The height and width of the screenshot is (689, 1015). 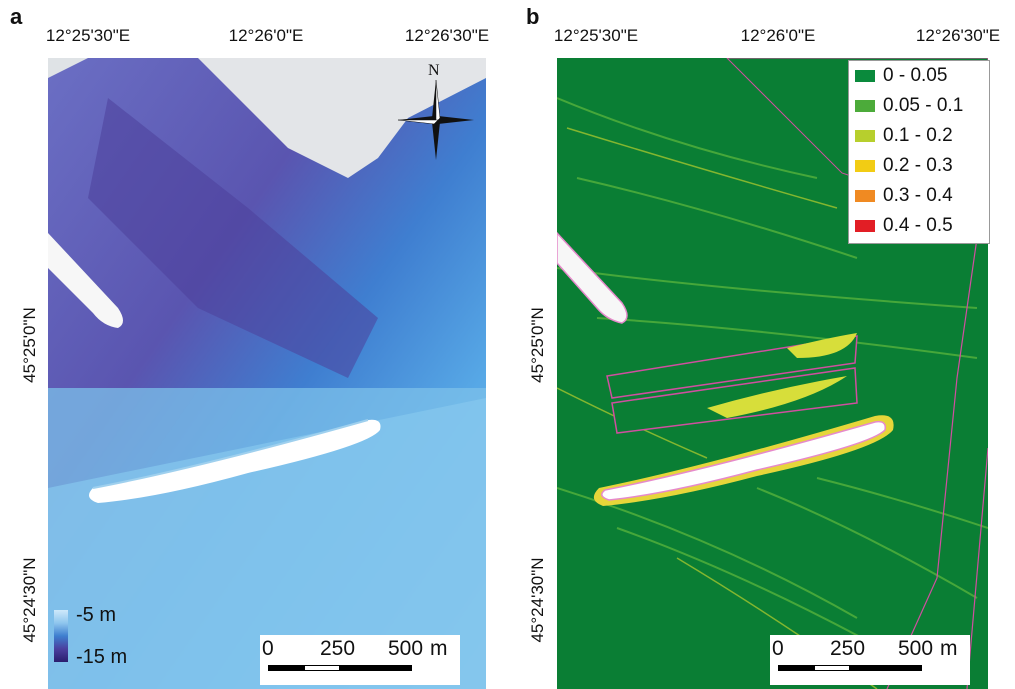 What do you see at coordinates (436, 112) in the screenshot?
I see `compass-rose-icon: N` at bounding box center [436, 112].